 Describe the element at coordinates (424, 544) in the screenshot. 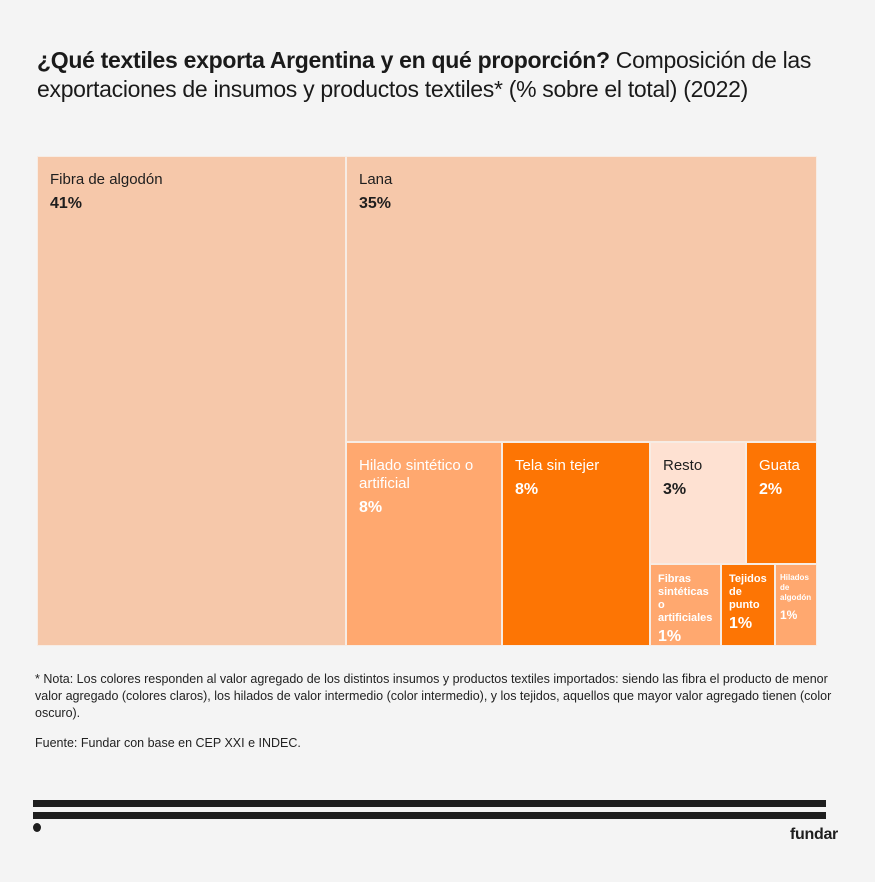

I see `treemap-cell-hilado-sintetico-o-artificial: Hilado sintético o artificial 8%` at that location.